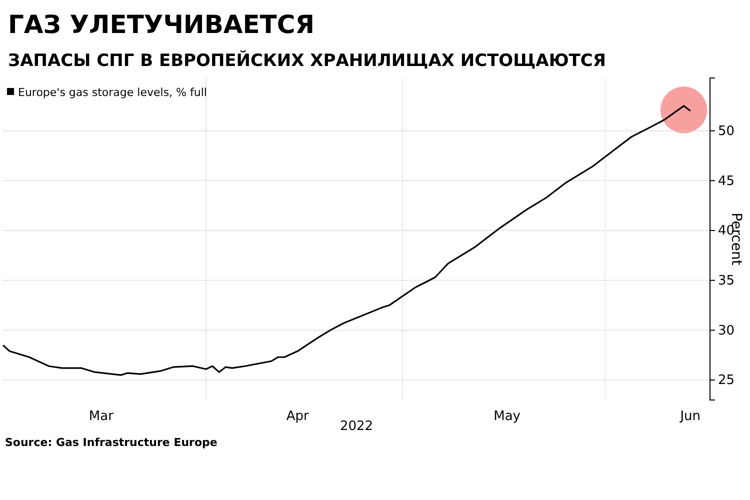 This screenshot has height=500, width=750. What do you see at coordinates (726, 131) in the screenshot?
I see `y-tick-label: 50` at bounding box center [726, 131].